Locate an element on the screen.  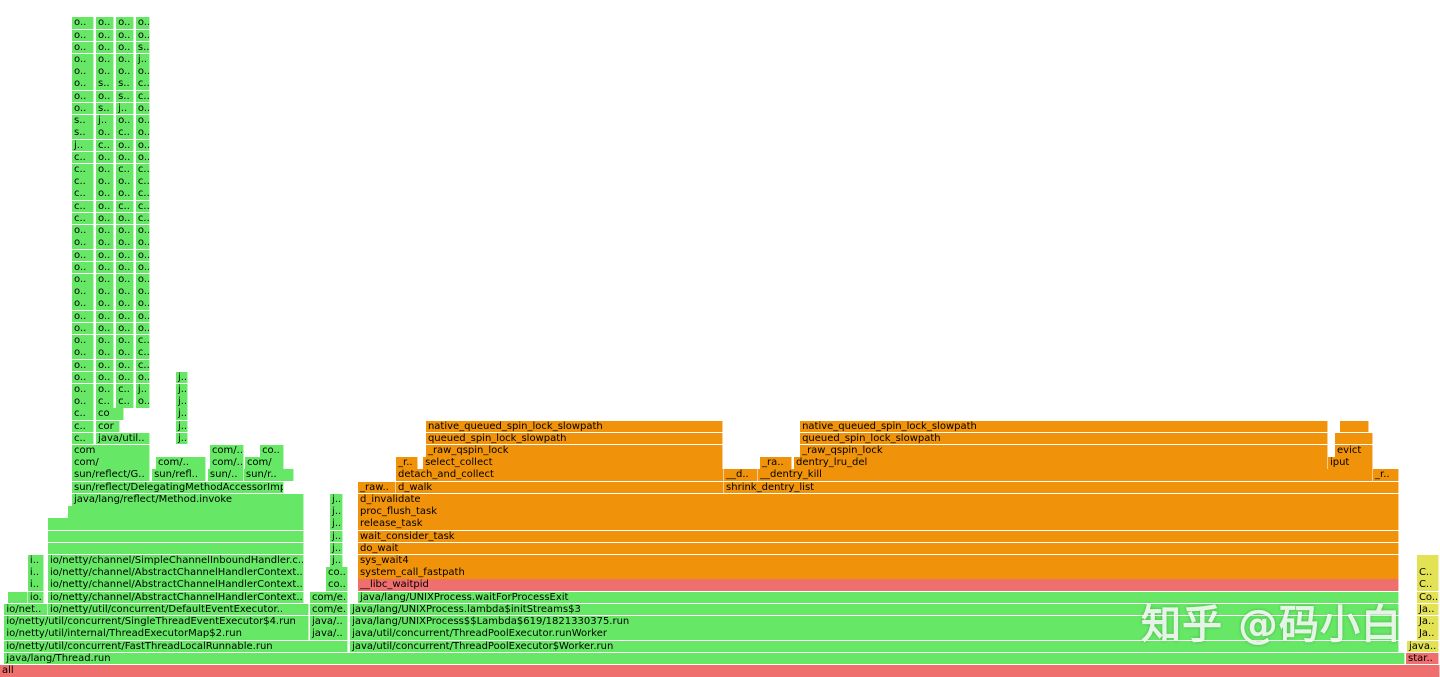
flame-frame: sun/reflect/G.. is located at coordinates (111, 475).